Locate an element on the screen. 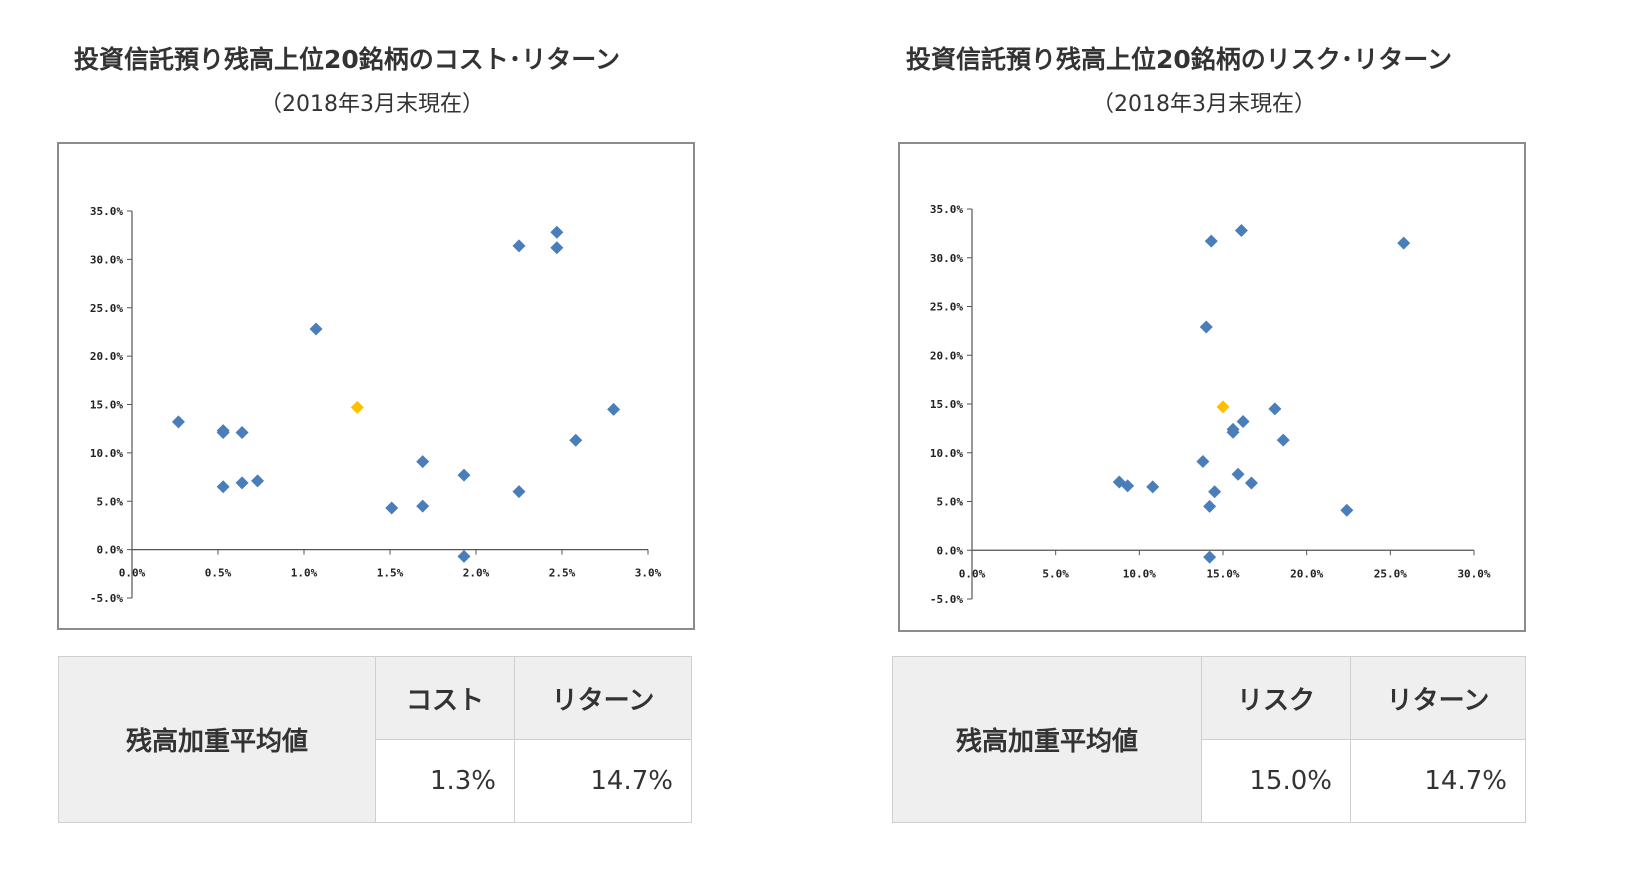  summary-table: 残高加重平均値 コスト リターン 1.3% 14.7% is located at coordinates (375, 739).